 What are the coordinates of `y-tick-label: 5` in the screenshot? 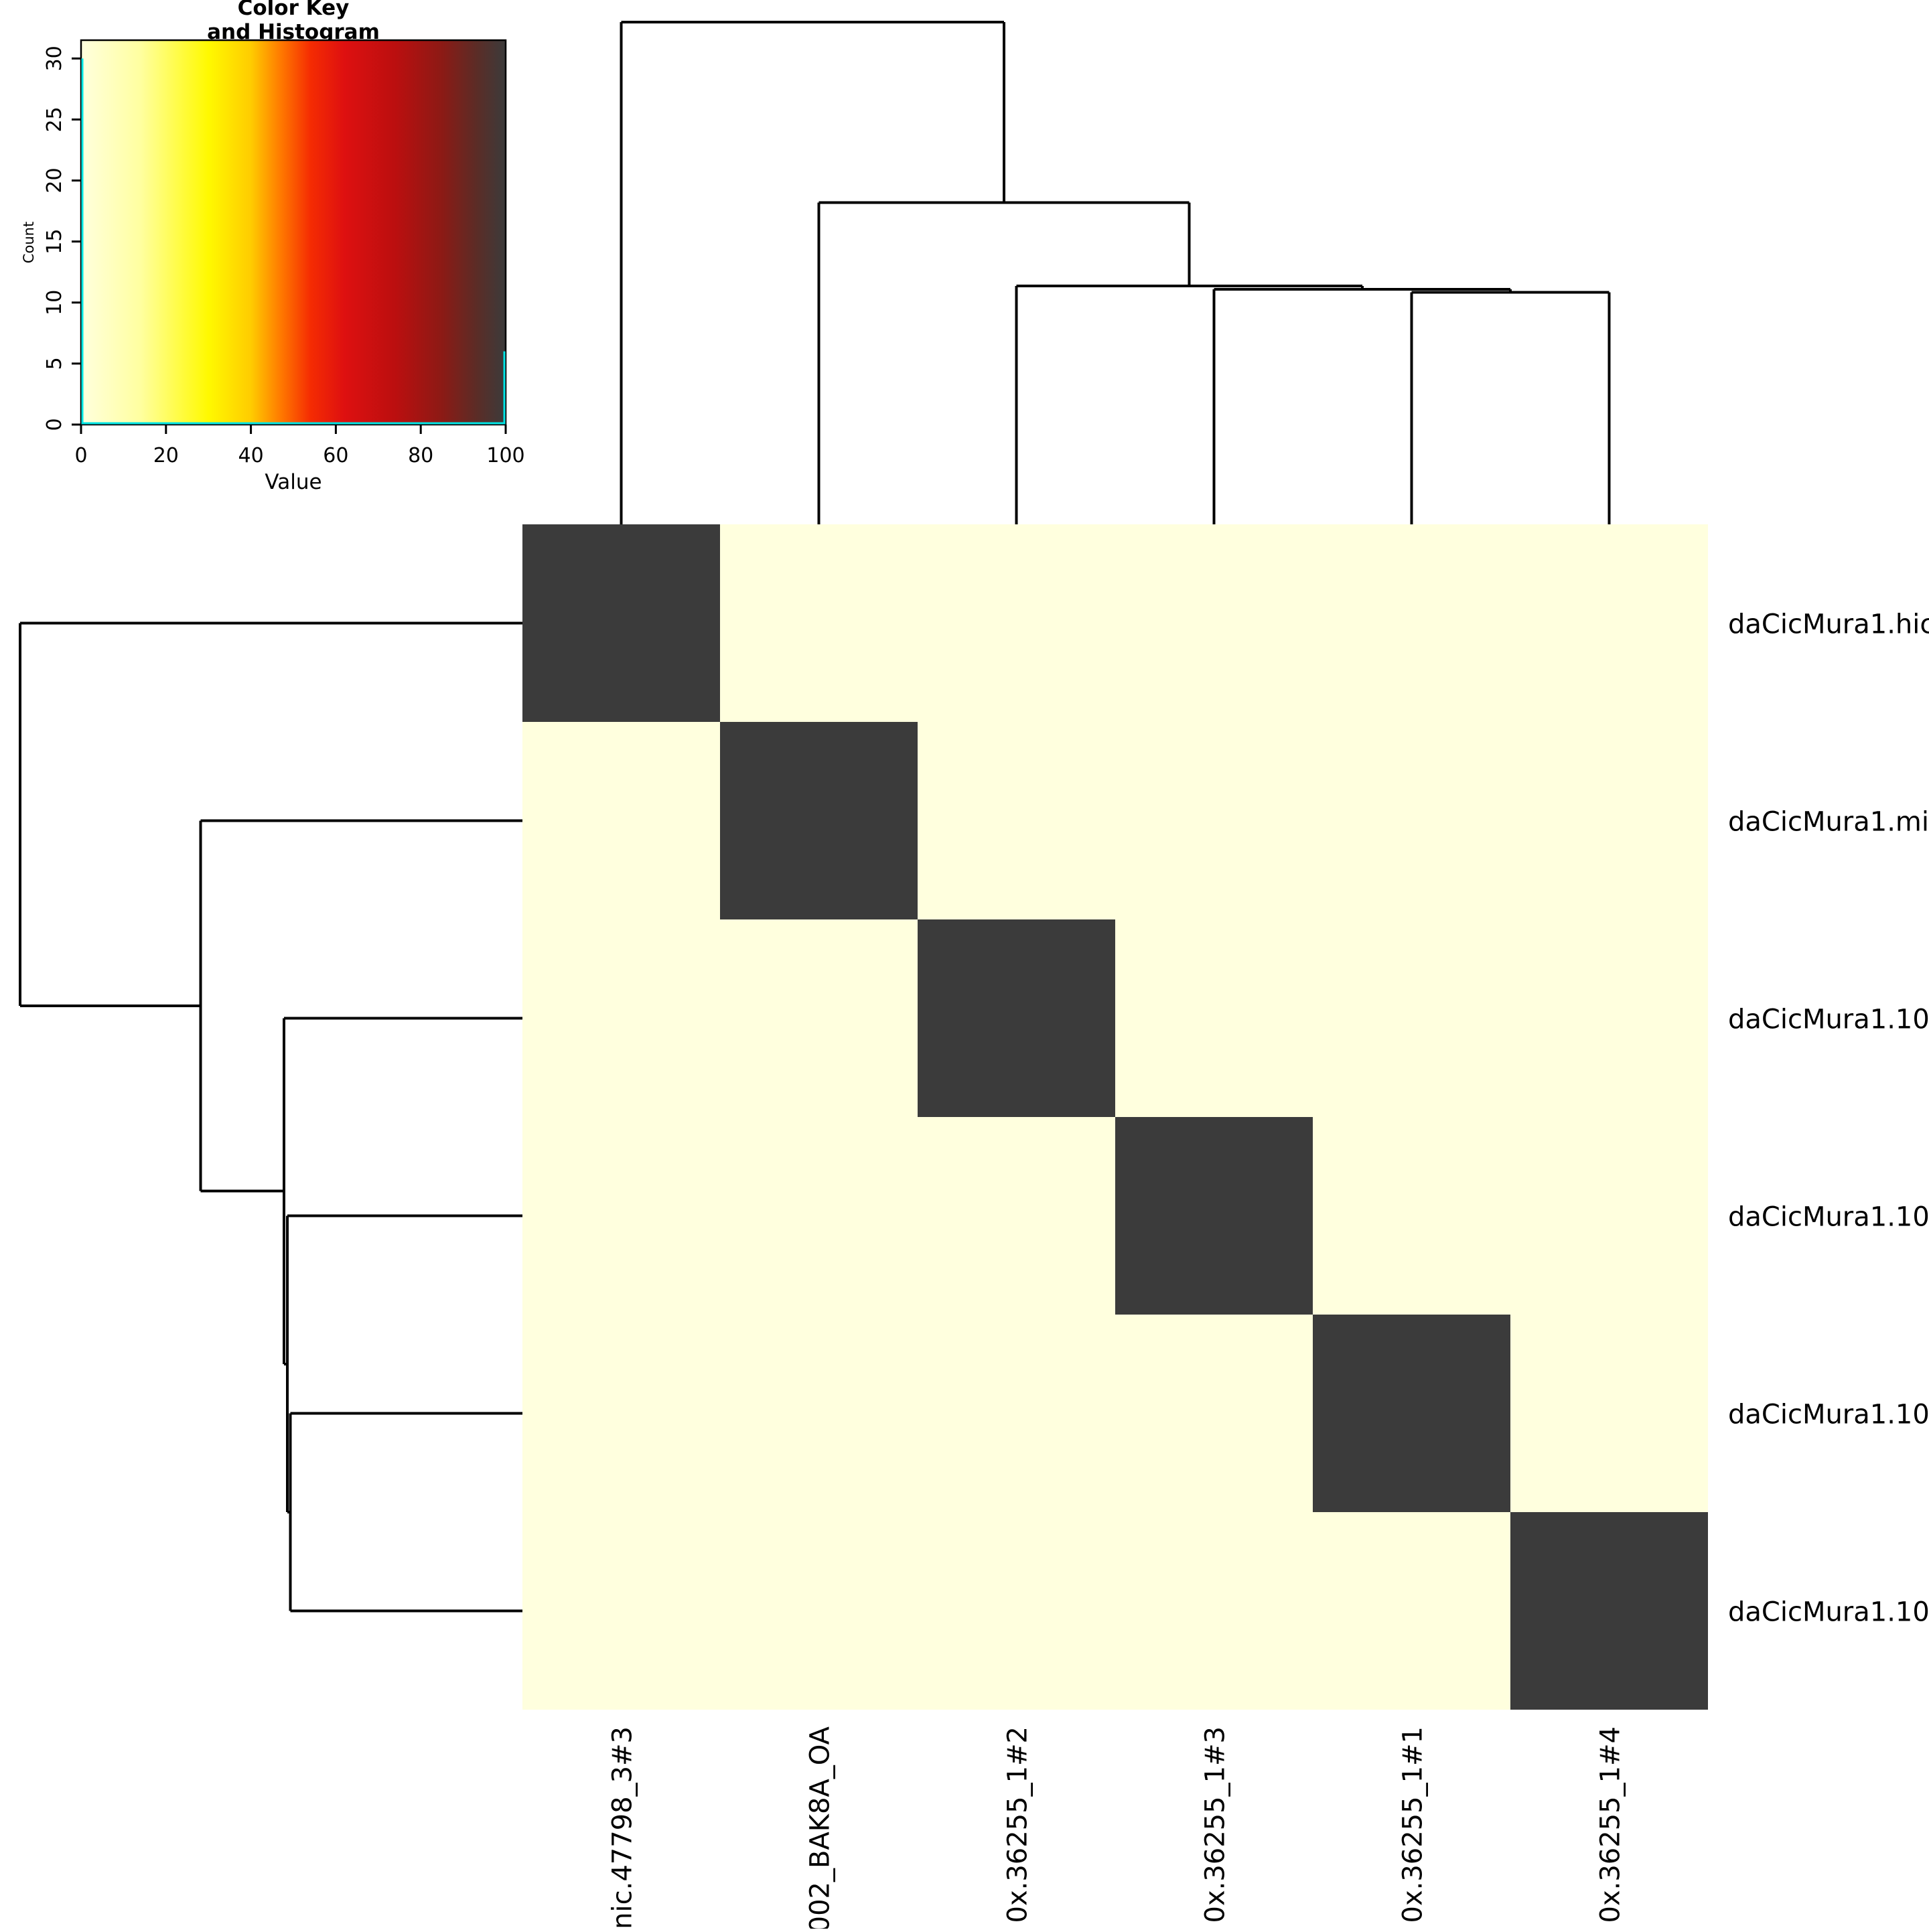 It's located at (54, 363).